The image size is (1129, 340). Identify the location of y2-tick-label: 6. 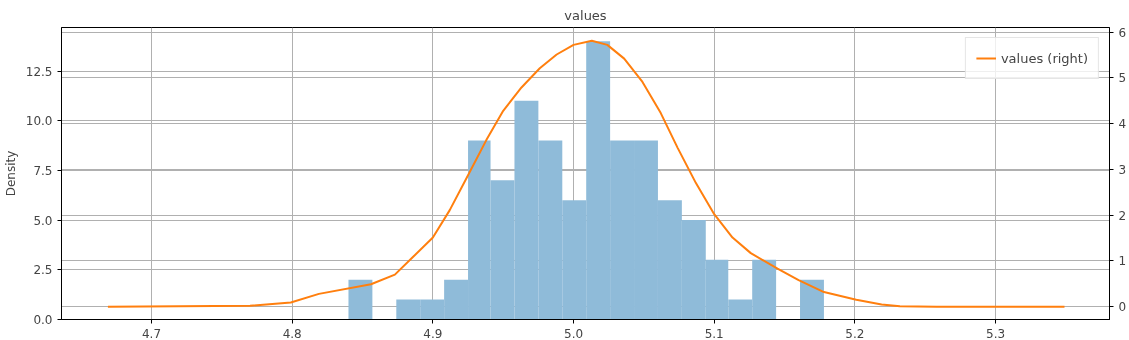
(1122, 32).